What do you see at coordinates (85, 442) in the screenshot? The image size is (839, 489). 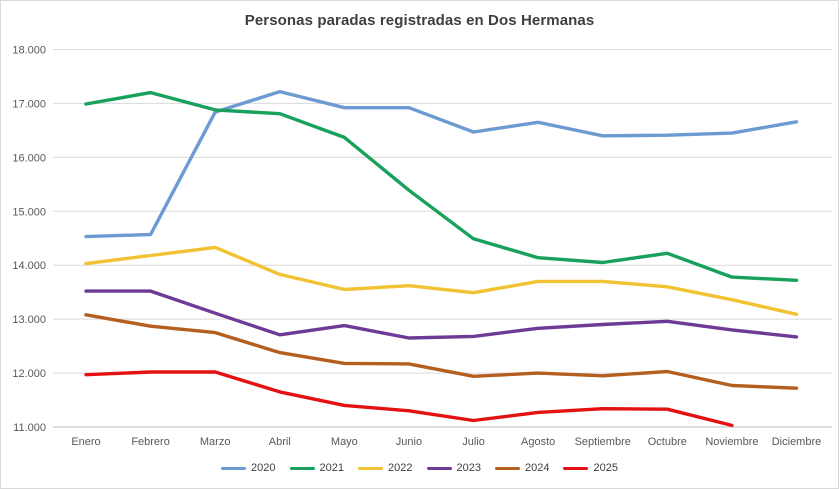 I see `x-axis-label: Enero` at bounding box center [85, 442].